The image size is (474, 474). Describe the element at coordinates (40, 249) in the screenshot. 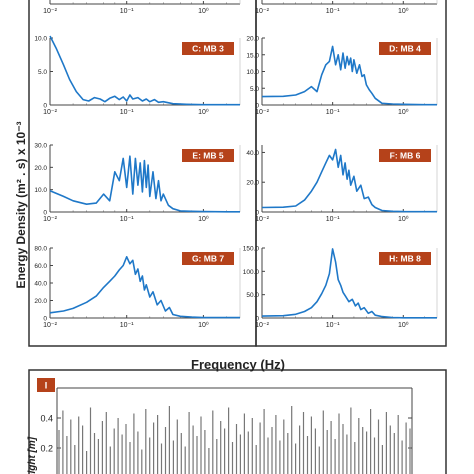

I see `y-tick-label: 80.0` at that location.